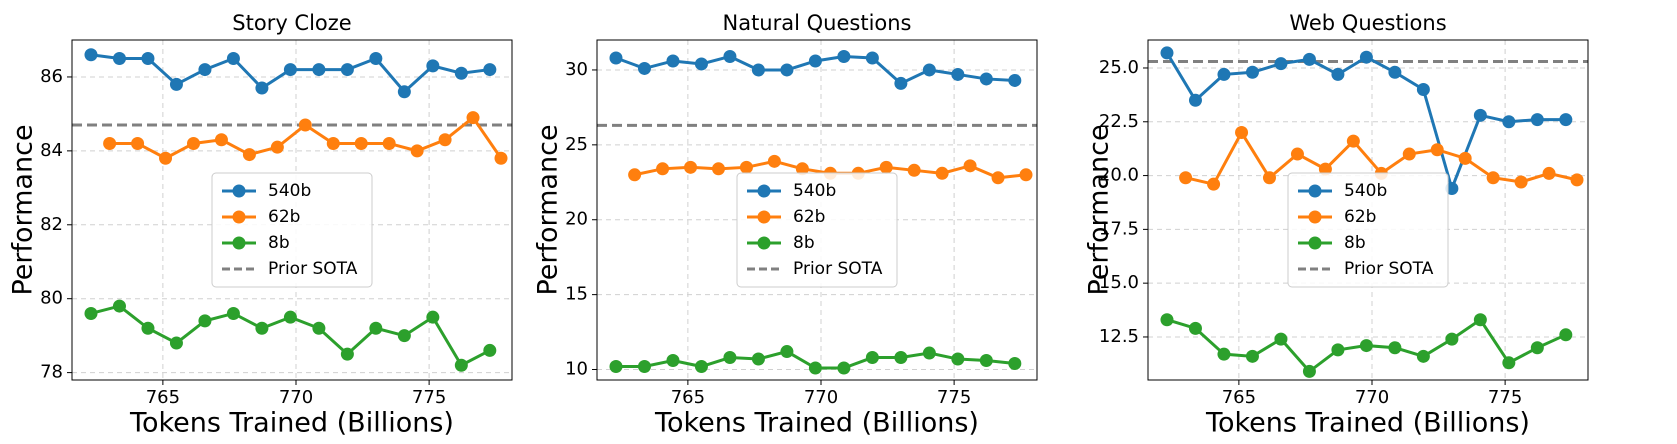  Describe the element at coordinates (1119, 175) in the screenshot. I see `y-tick-label: 20.0` at that location.